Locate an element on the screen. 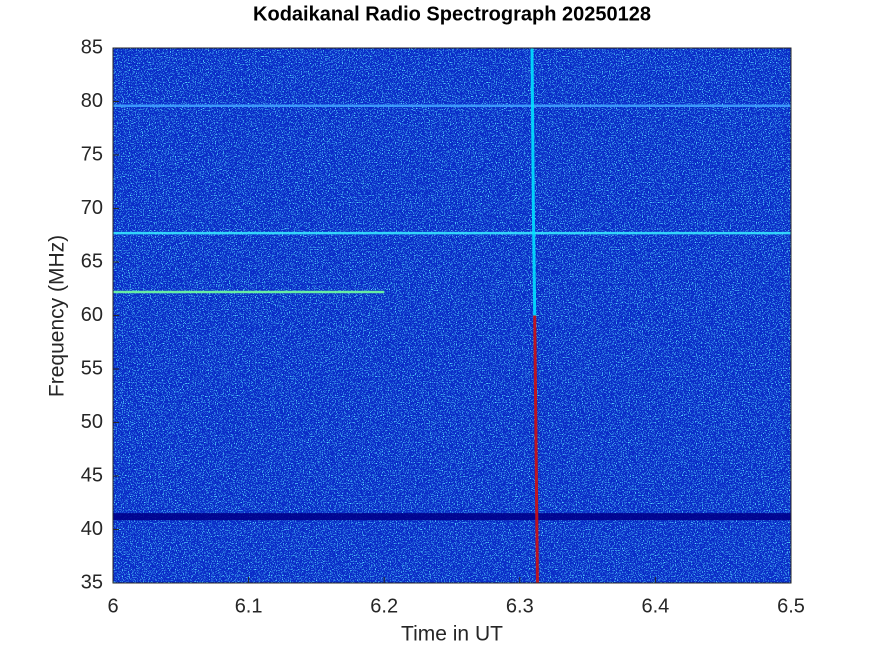 The width and height of the screenshot is (874, 655). y-tick-label: 45 is located at coordinates (92, 475).